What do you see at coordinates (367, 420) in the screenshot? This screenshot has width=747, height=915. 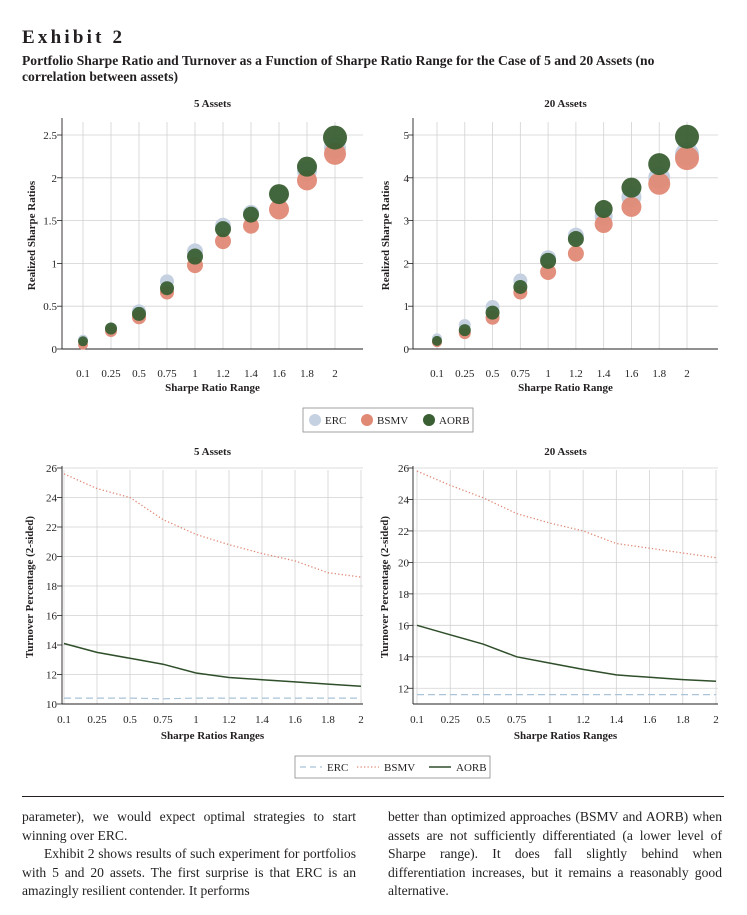 I see `legend-marker-bsmv` at bounding box center [367, 420].